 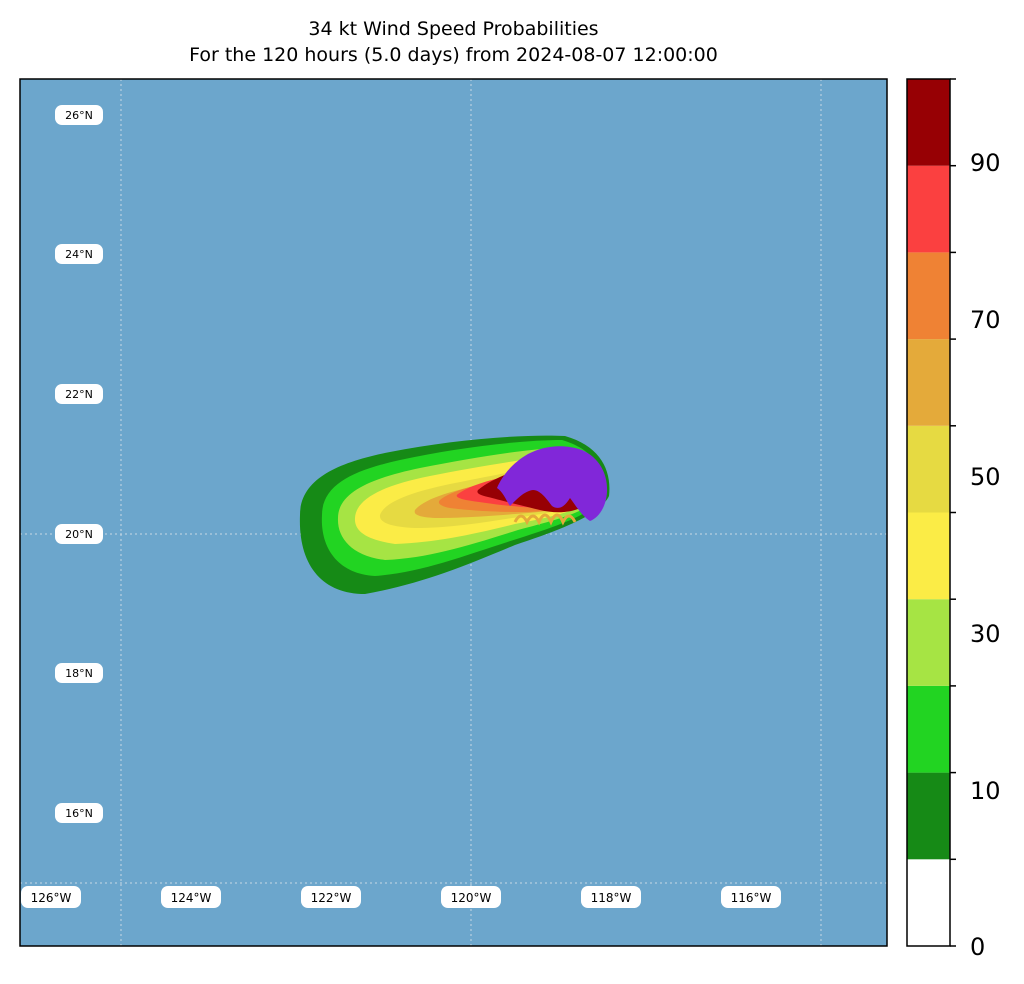 I want to click on lat-label-18: 18°N, so click(x=79, y=673).